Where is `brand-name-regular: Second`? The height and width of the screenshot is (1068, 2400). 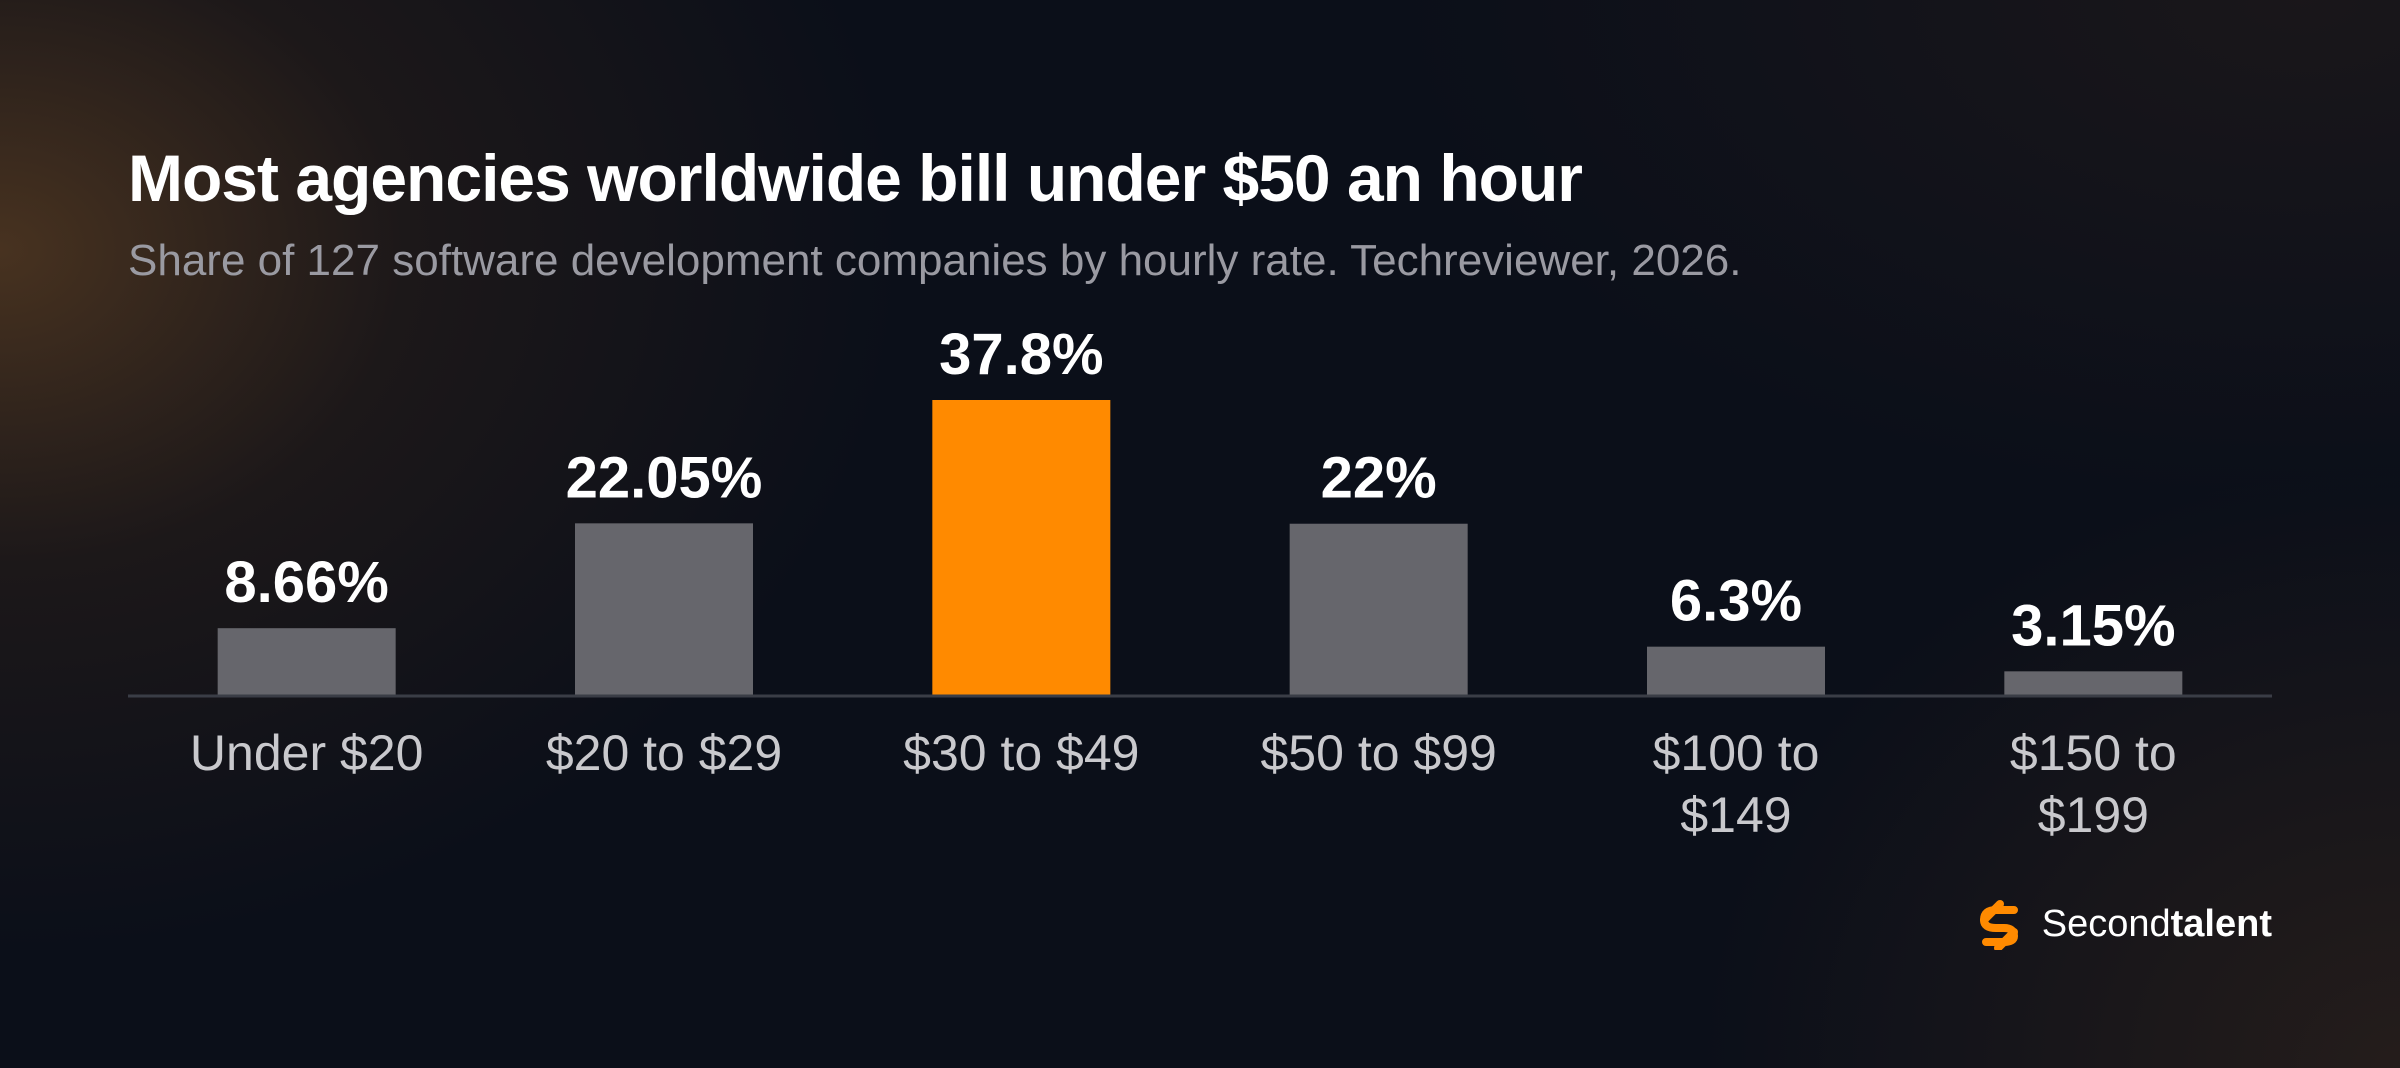 brand-name-regular: Second is located at coordinates (2106, 923).